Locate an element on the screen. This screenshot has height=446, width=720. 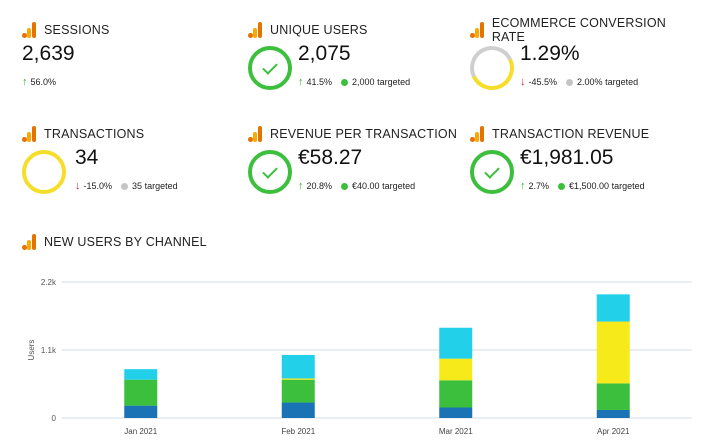
kpi-change: -45.5% is located at coordinates (543, 82).